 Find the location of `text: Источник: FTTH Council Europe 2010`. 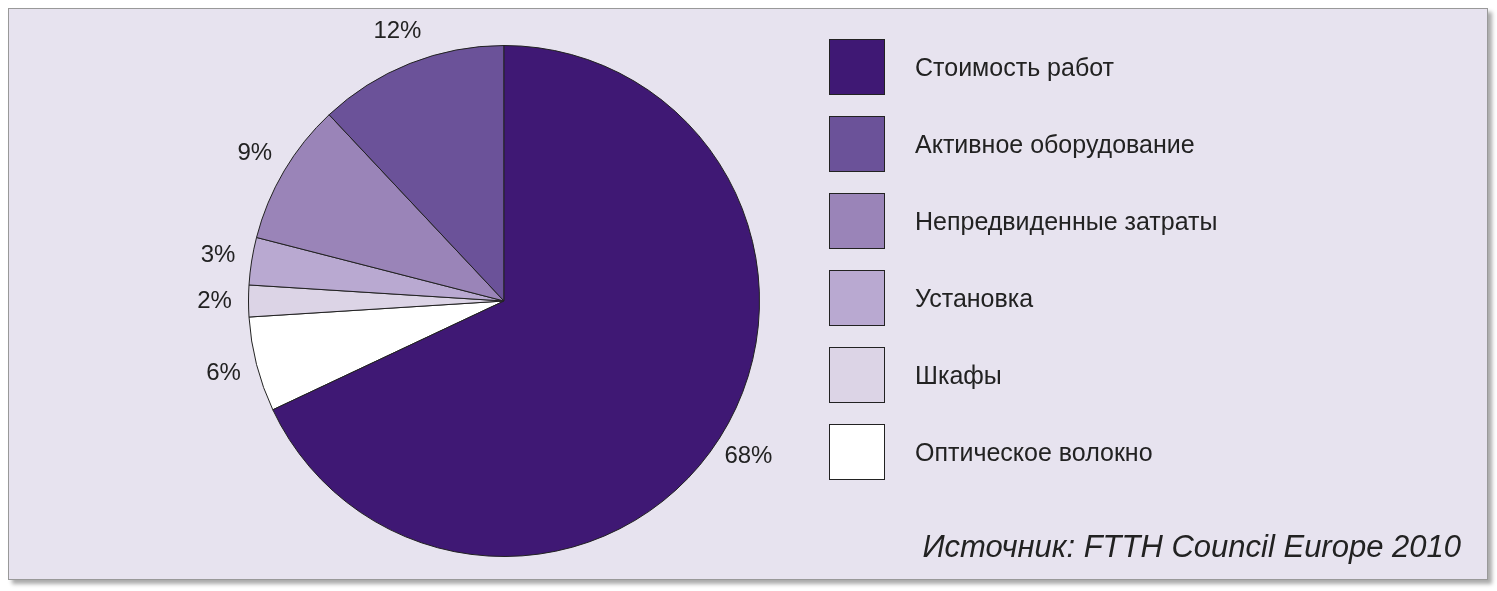

text: Источник: FTTH Council Europe 2010 is located at coordinates (1191, 547).